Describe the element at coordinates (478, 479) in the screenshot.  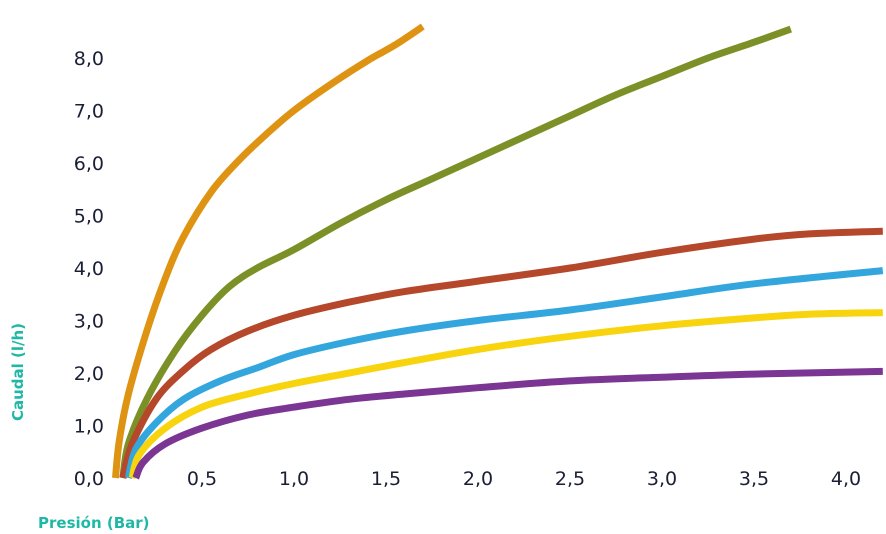
I see `x-tick-label: 2,0` at that location.